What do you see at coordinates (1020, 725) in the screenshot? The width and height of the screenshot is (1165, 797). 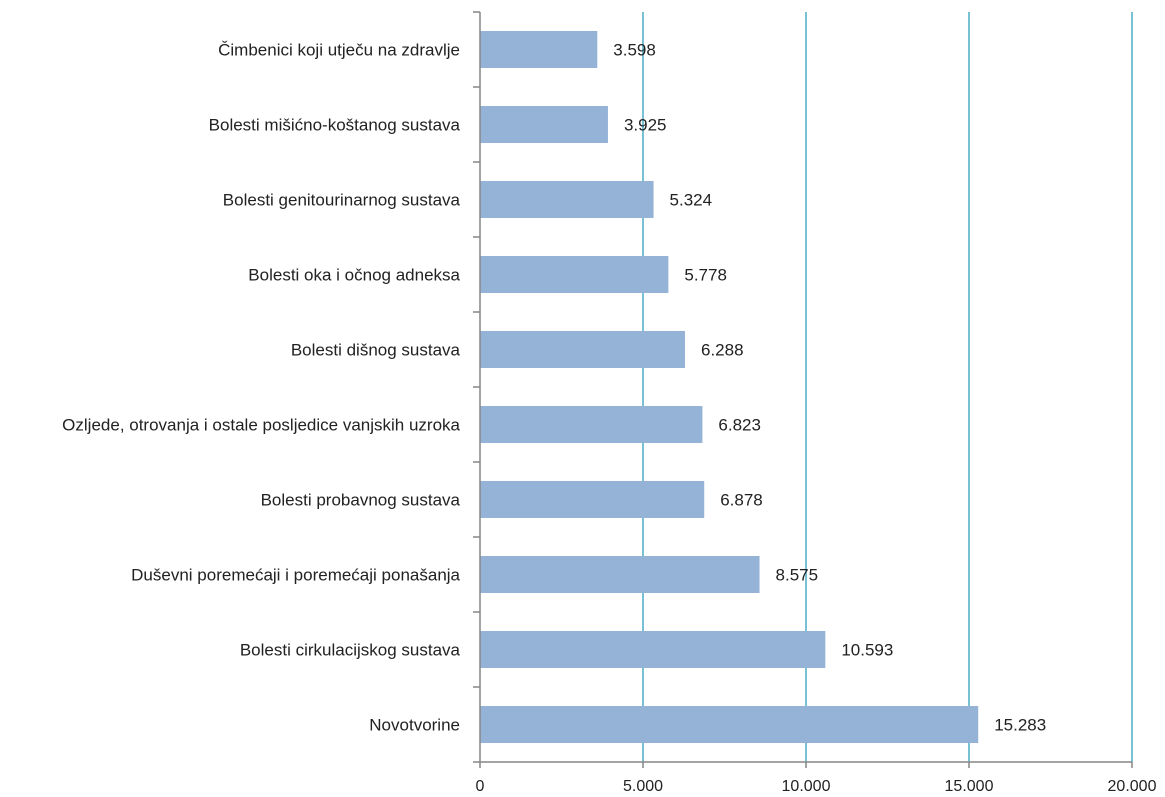 I see `data-label: 15.283` at bounding box center [1020, 725].